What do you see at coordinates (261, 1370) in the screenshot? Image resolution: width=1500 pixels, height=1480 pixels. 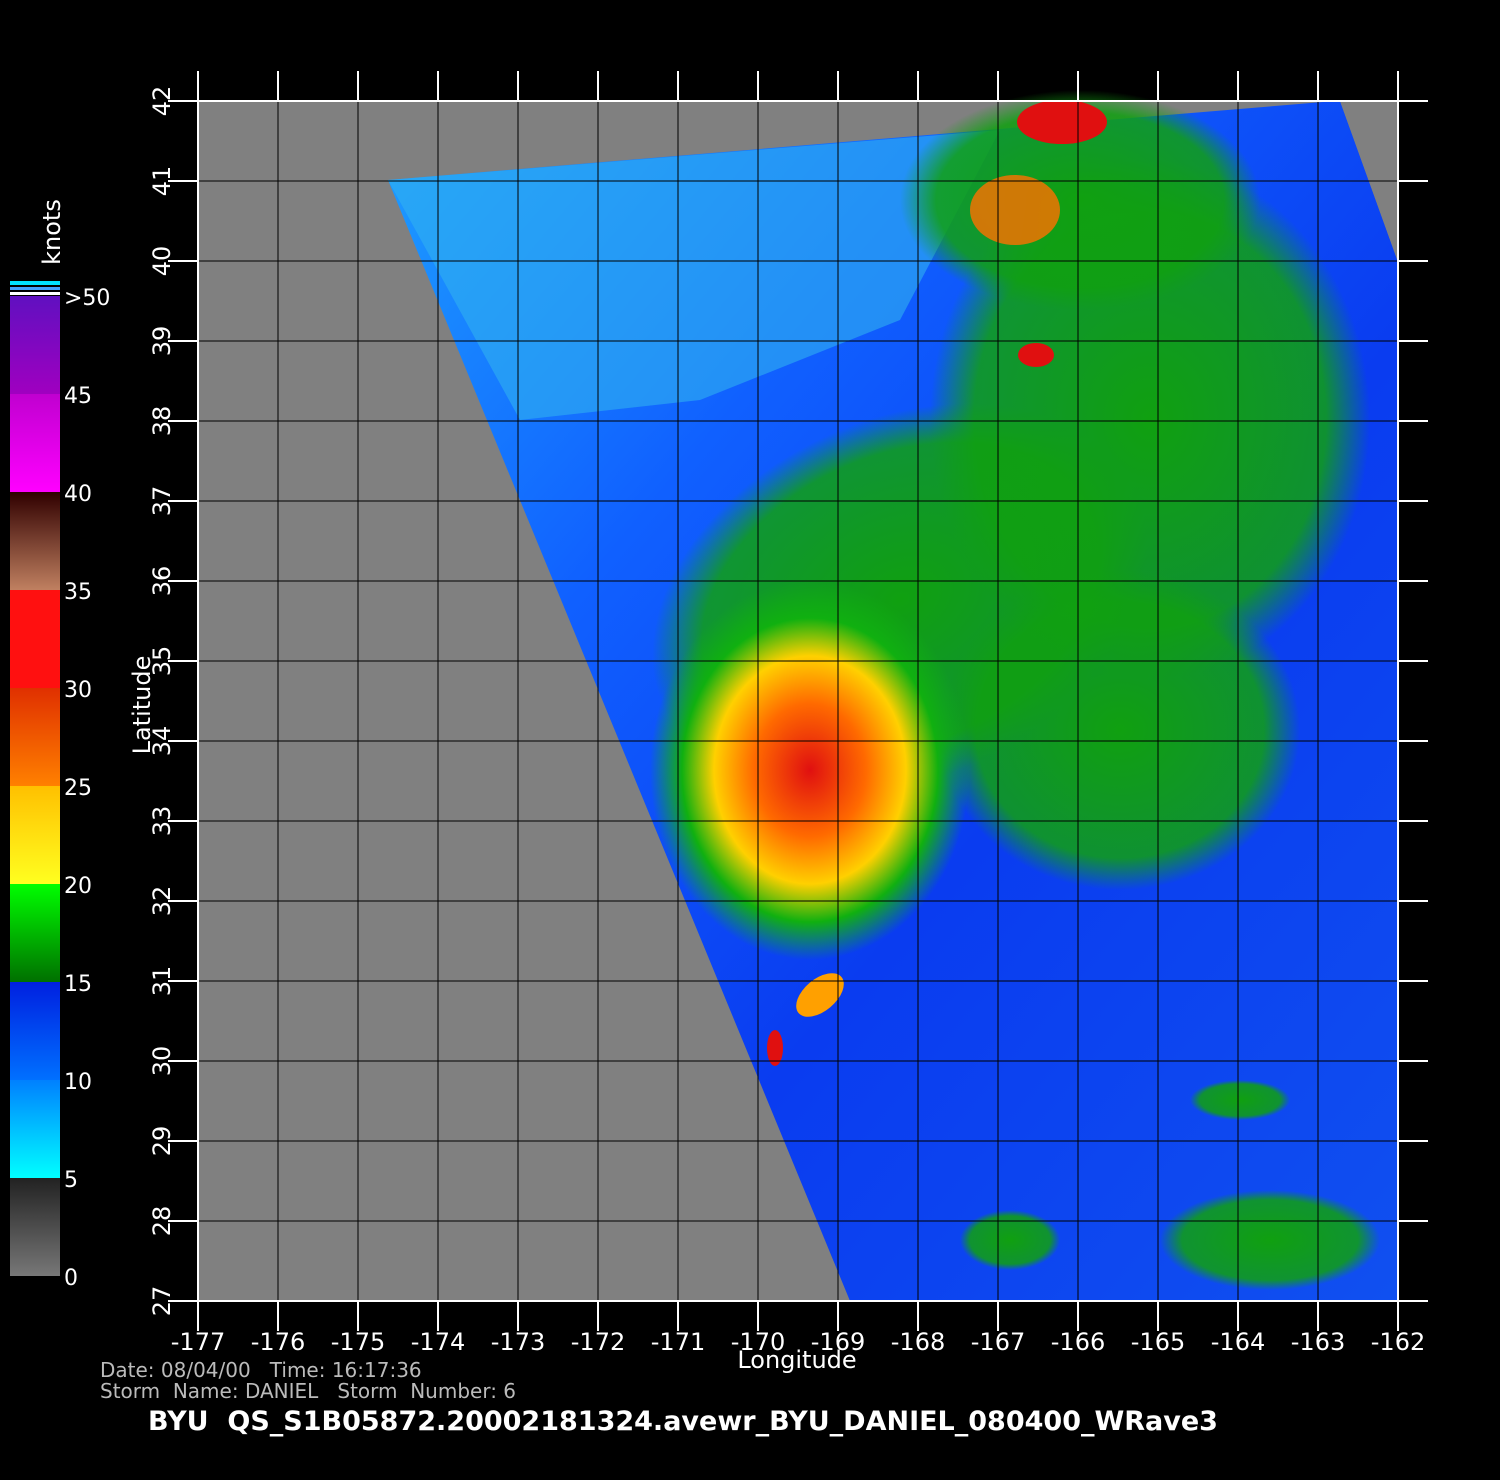 I see `info-line: Date: 08/04/00 Time: 16:17:36` at bounding box center [261, 1370].